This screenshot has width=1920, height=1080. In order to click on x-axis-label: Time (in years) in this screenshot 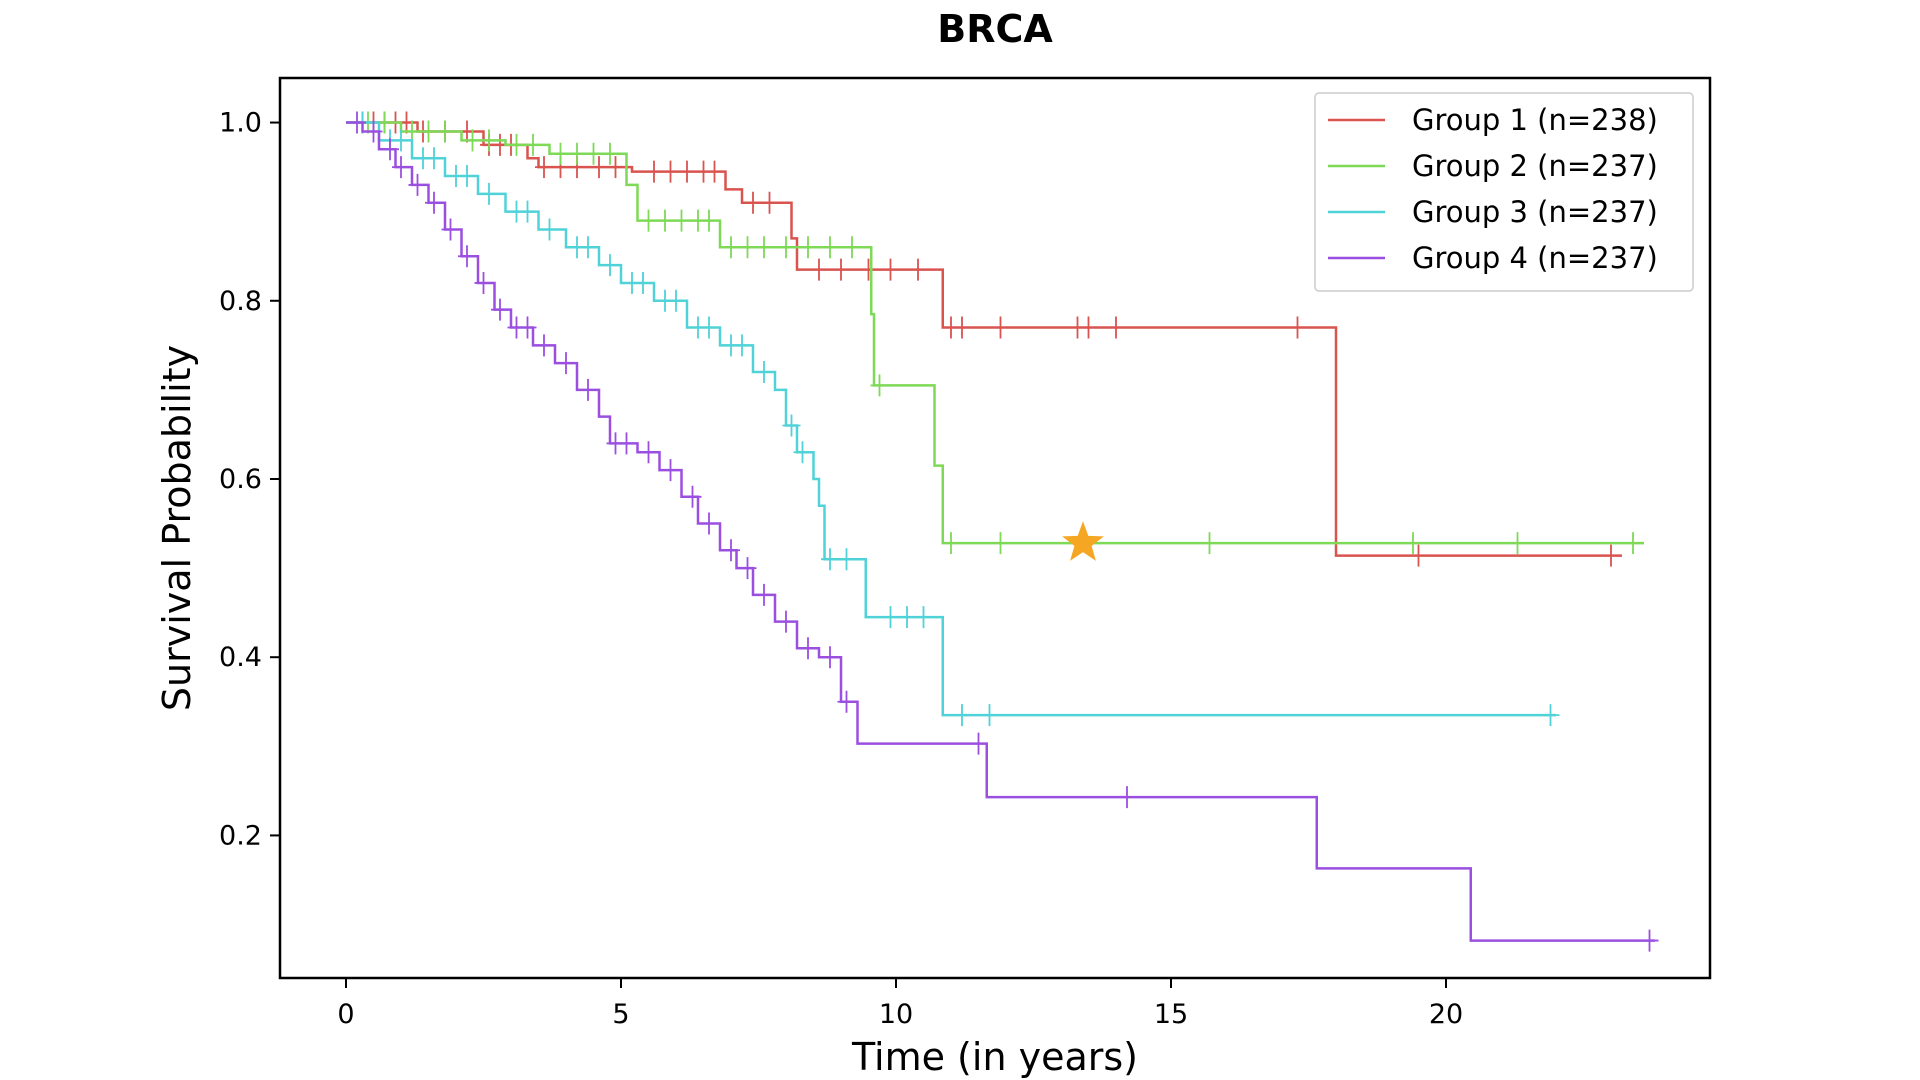, I will do `click(994, 1057)`.